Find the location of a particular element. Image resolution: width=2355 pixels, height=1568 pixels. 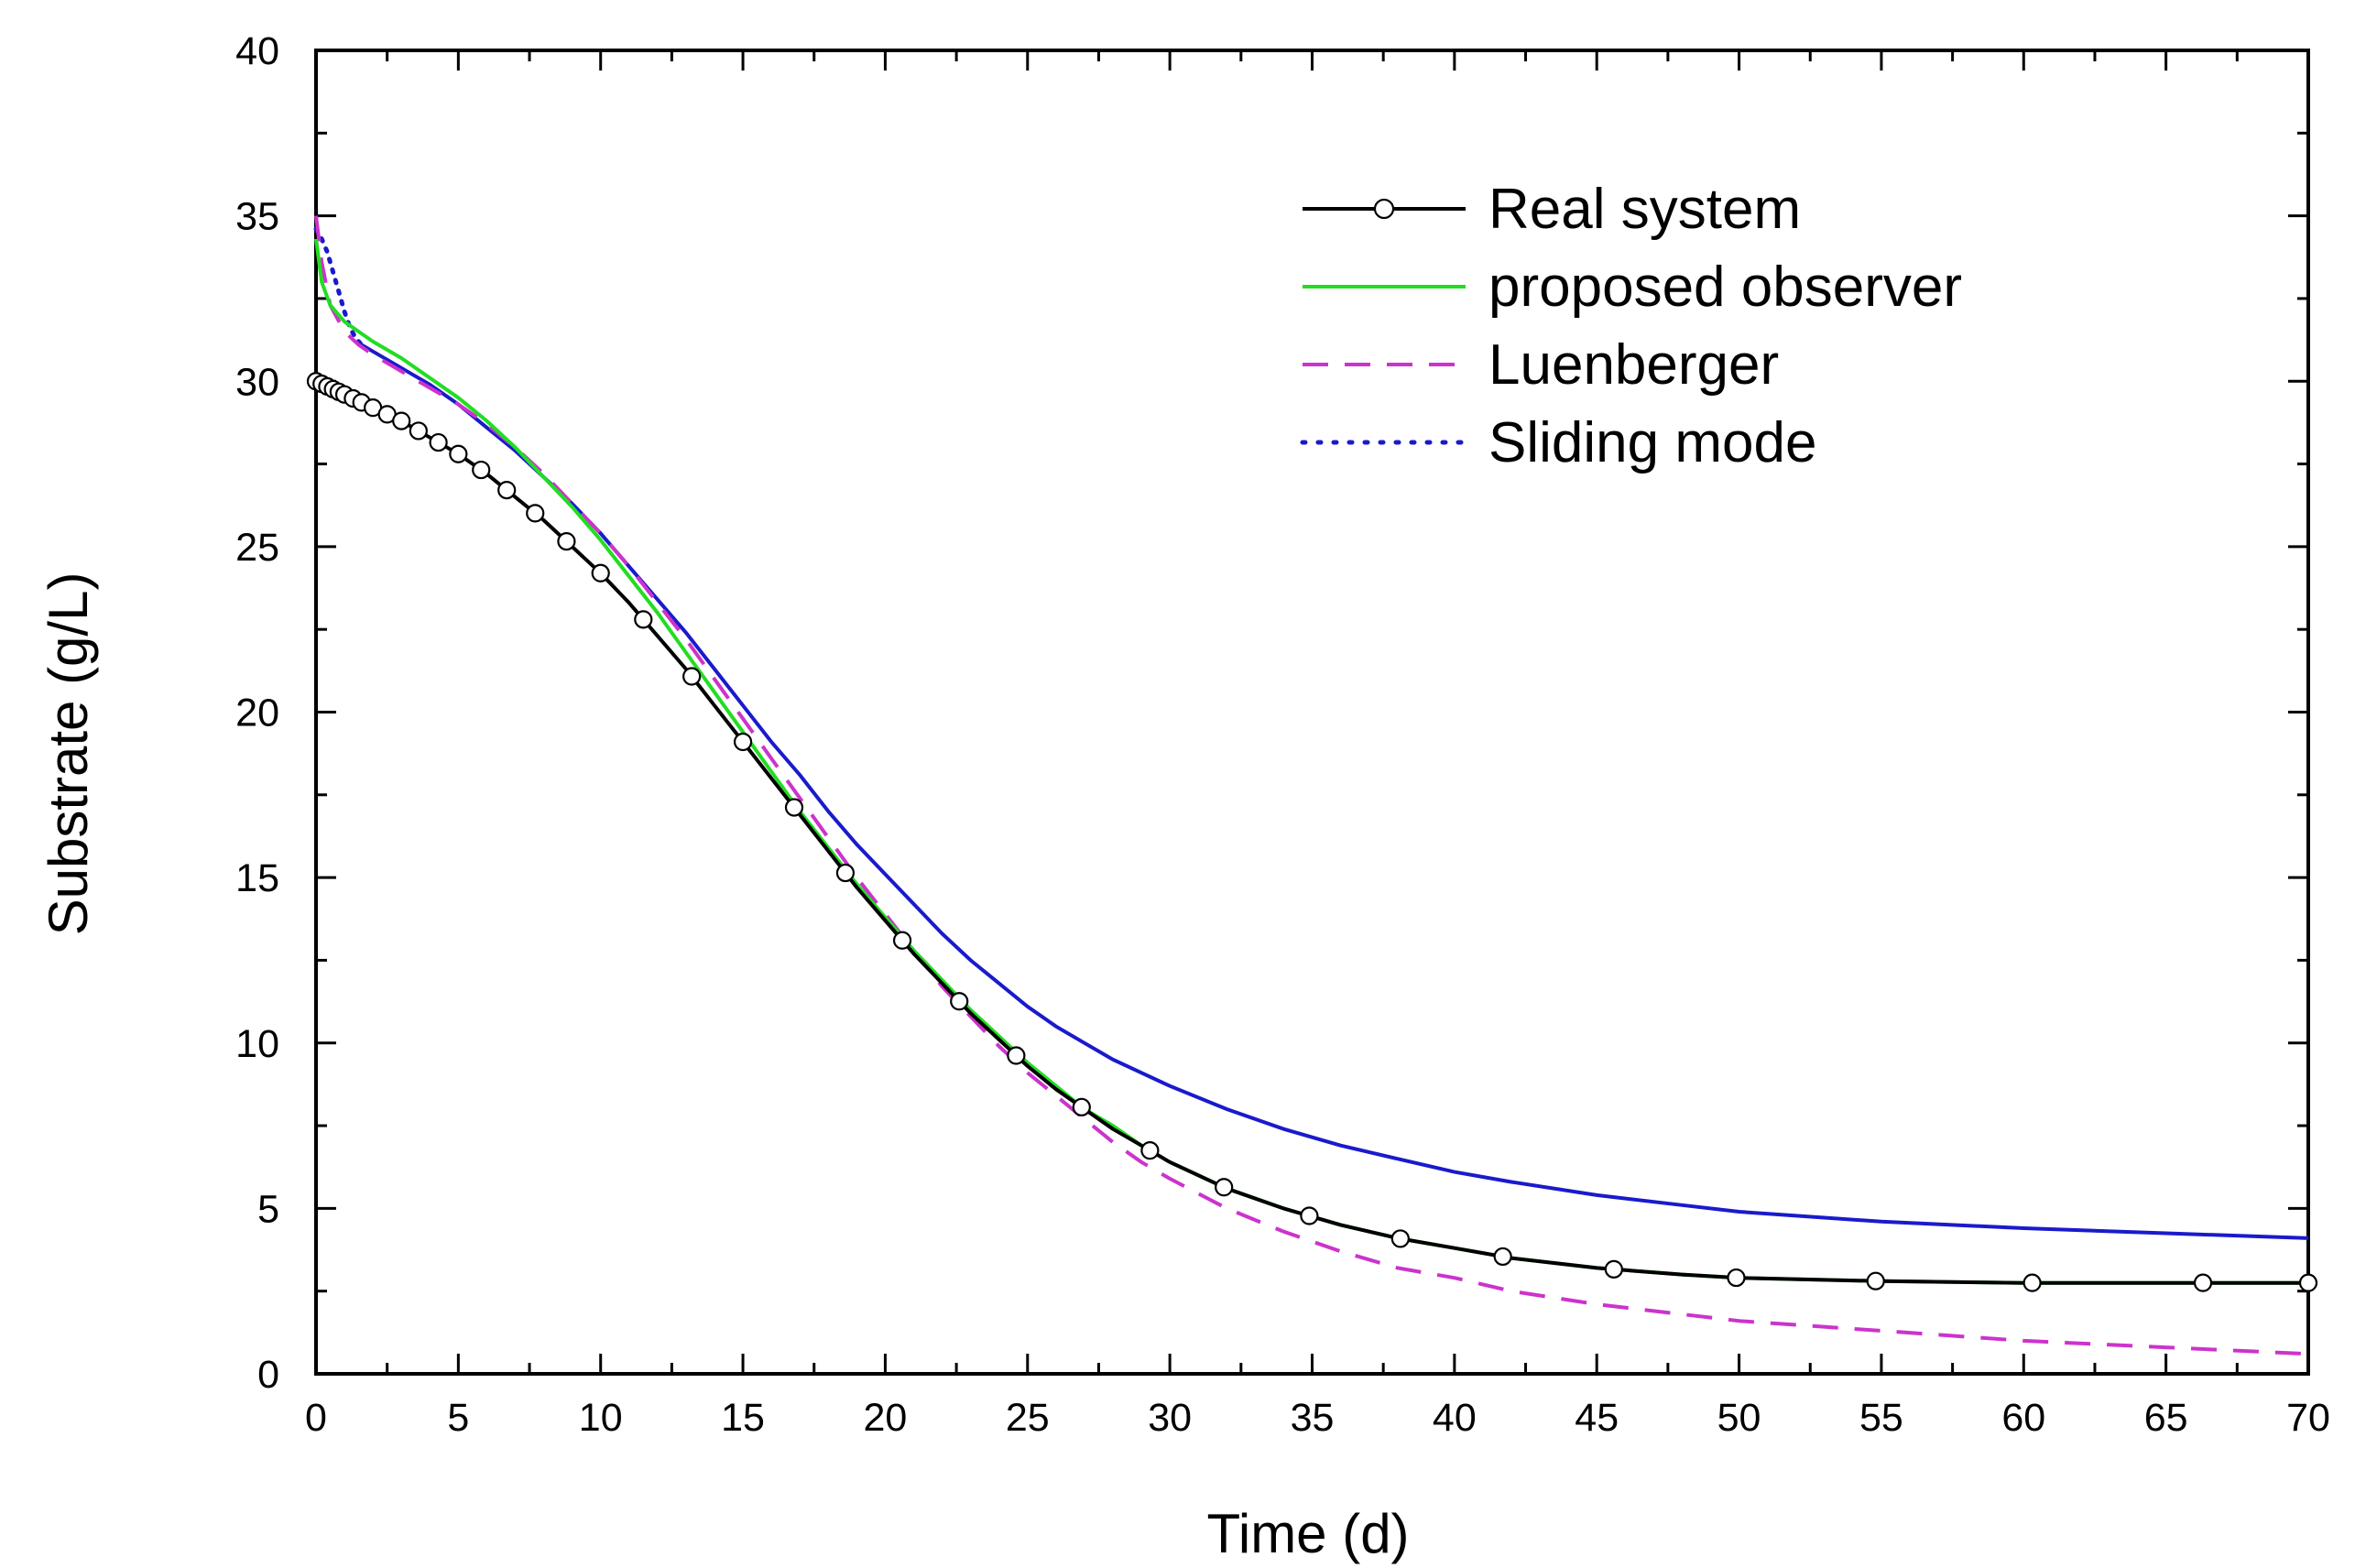

x-tick-label: 55 is located at coordinates (1881, 1418).